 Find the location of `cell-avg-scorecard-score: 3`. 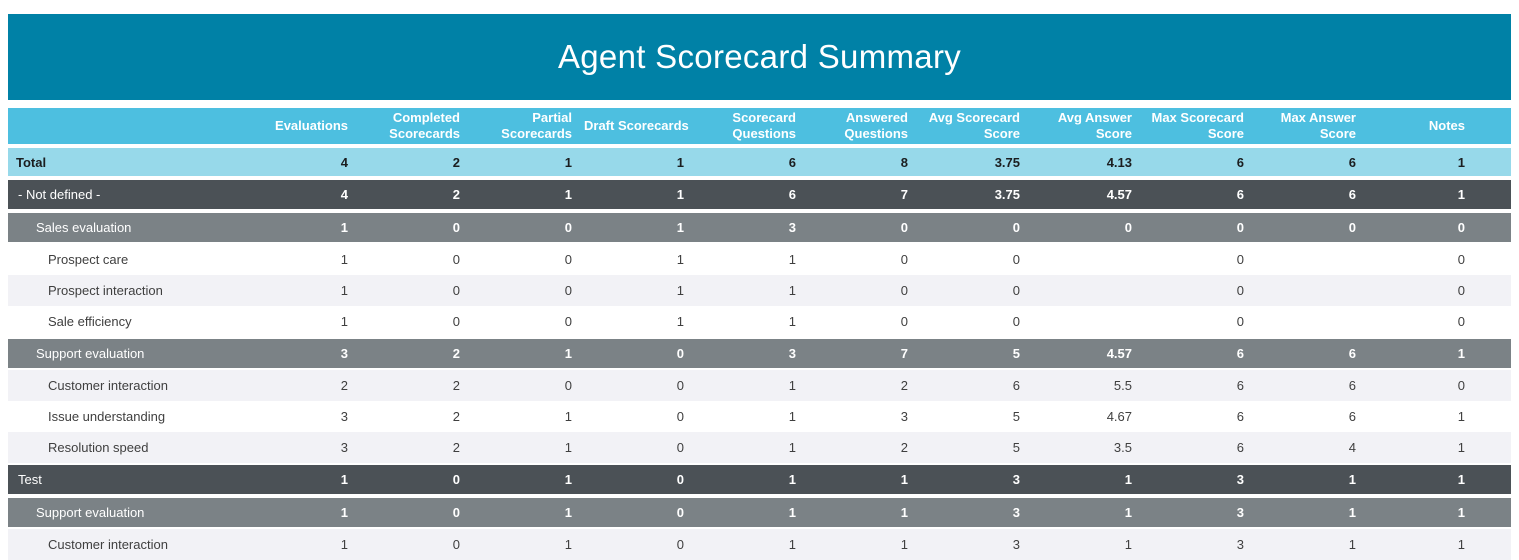

cell-avg-scorecard-score: 3 is located at coordinates (976, 512).